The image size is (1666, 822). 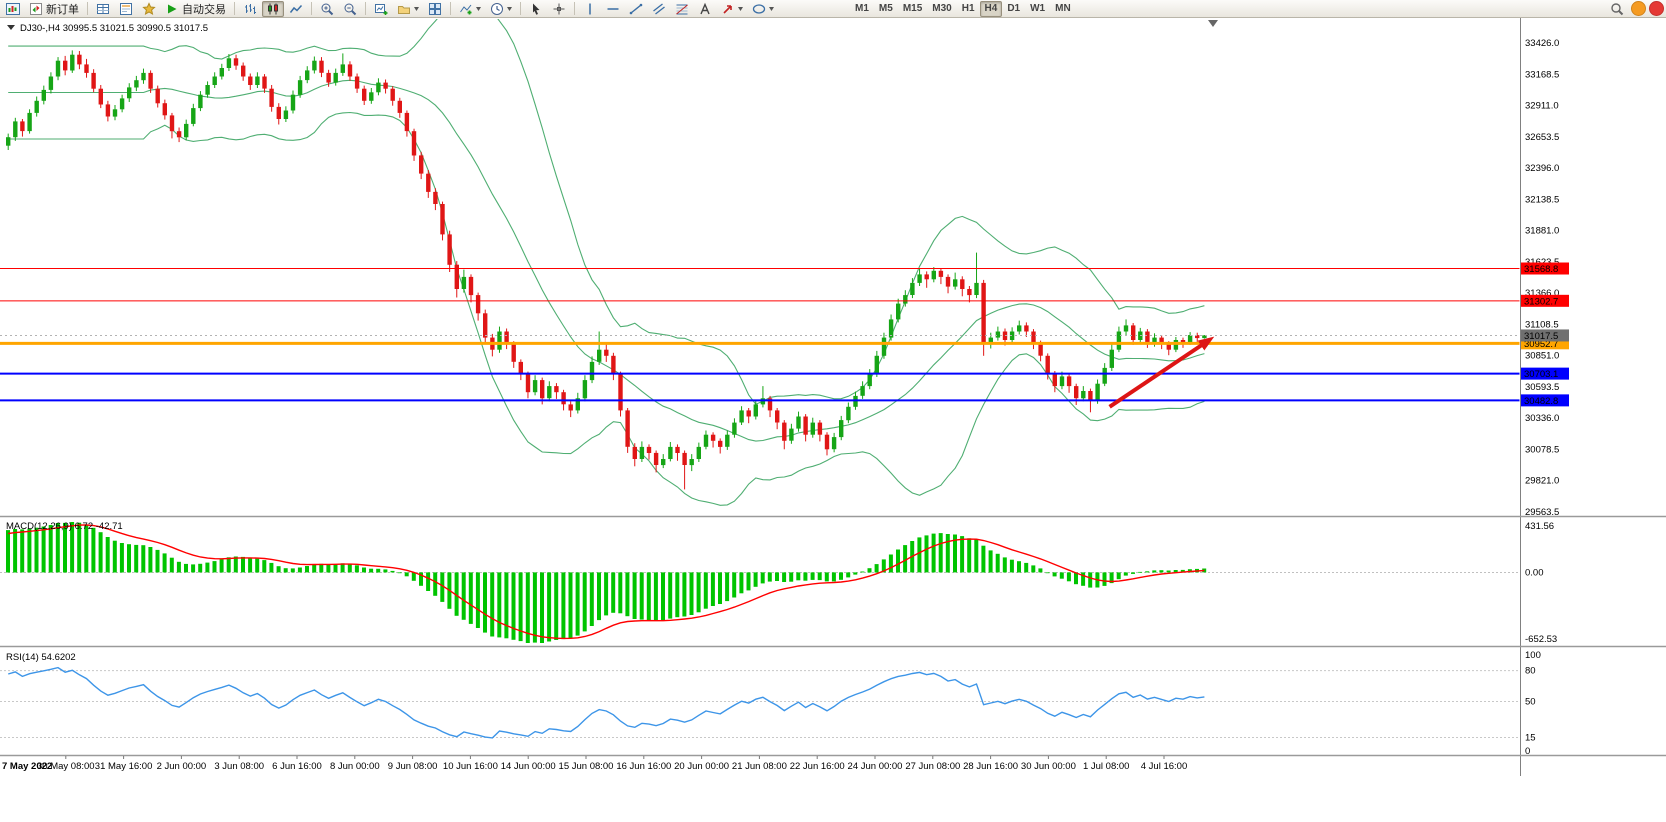 What do you see at coordinates (991, 8) in the screenshot?
I see `timeframe-h4-button: H4` at bounding box center [991, 8].